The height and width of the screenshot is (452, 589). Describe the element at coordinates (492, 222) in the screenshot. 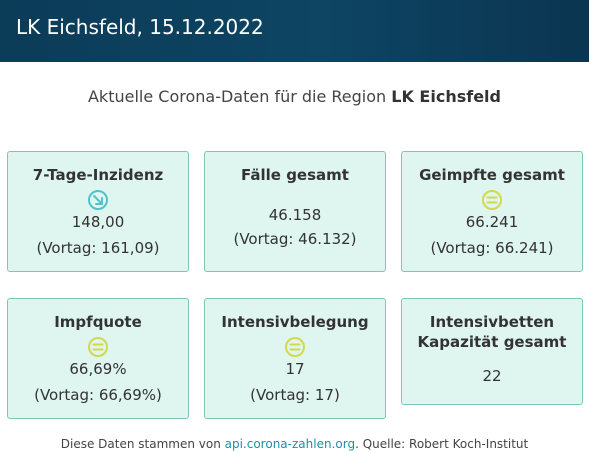

I see `card-value: 66.241` at that location.